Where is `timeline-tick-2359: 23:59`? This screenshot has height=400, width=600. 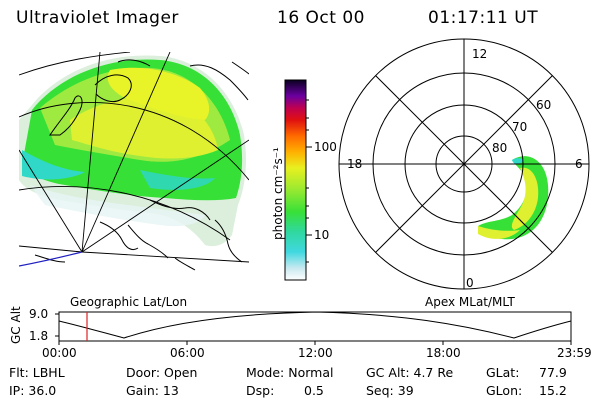
timeline-tick-2359: 23:59 is located at coordinates (574, 353).